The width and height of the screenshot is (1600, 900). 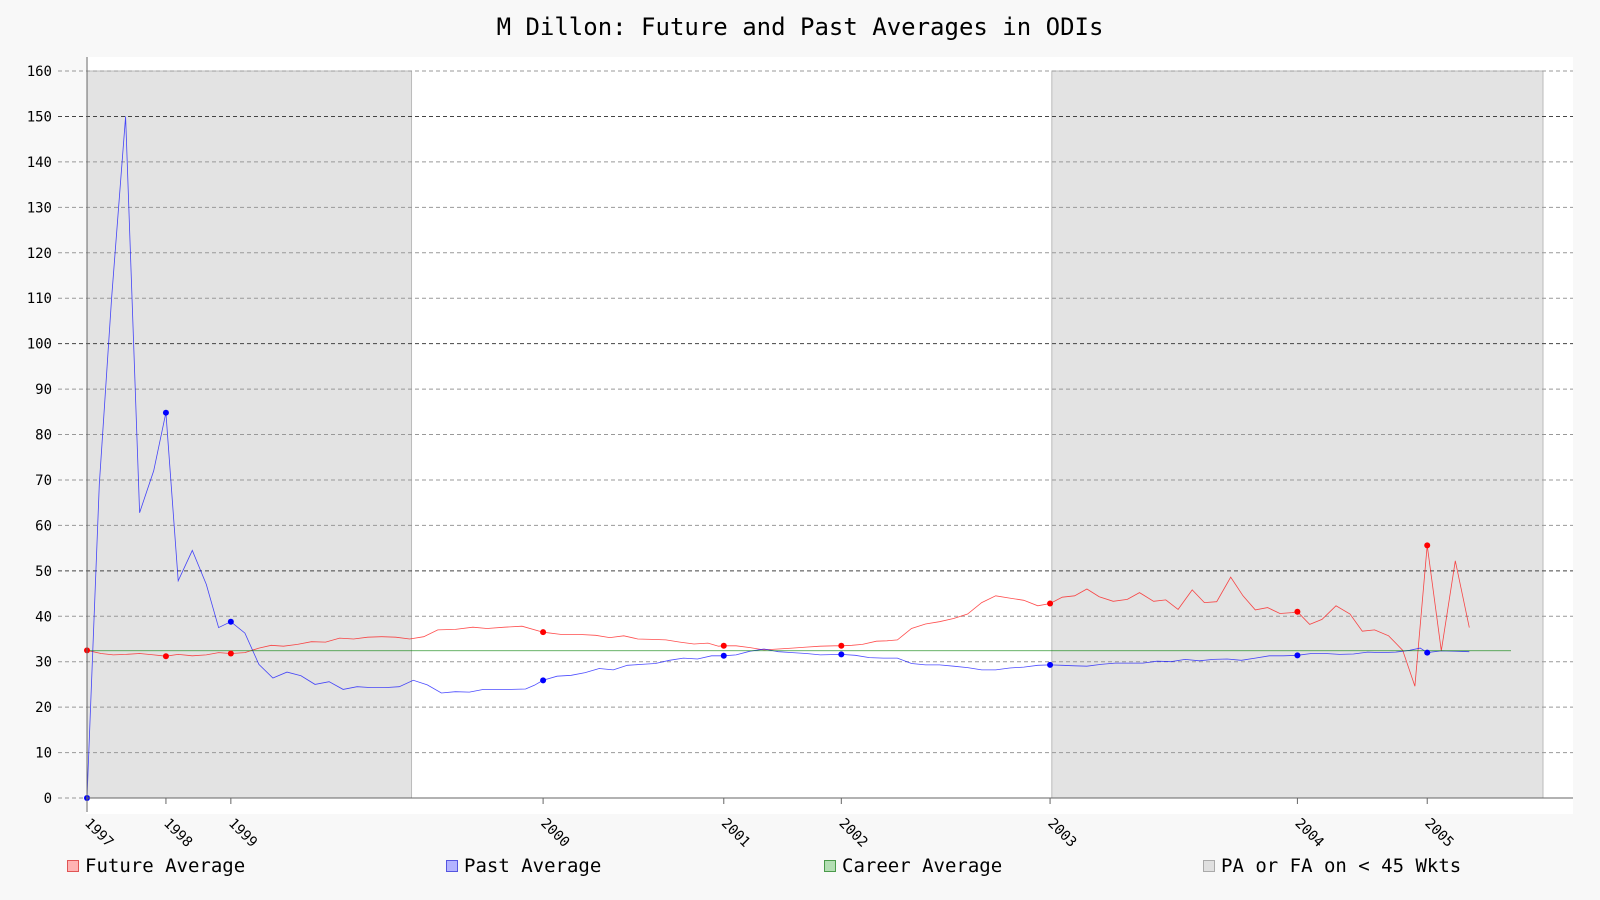 I want to click on y-tick-label: 110, so click(x=39, y=299).